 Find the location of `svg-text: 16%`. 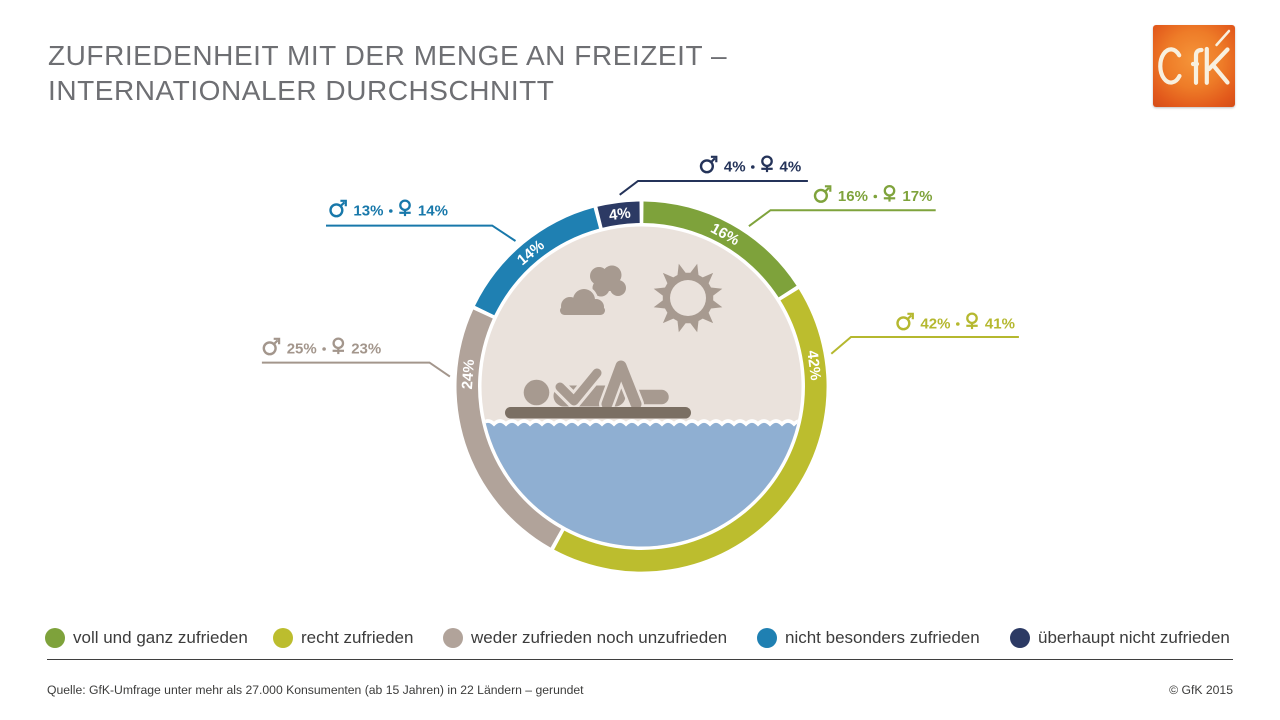

svg-text: 16% is located at coordinates (853, 196).